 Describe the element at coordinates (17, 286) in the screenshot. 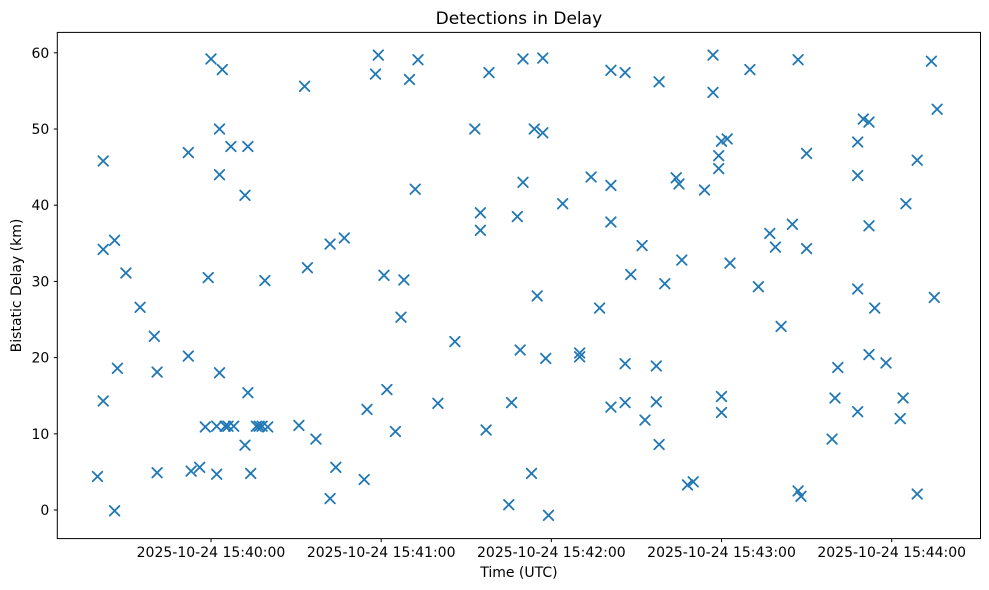

I see `y-axis-label: Bistatic Delay (km)` at that location.